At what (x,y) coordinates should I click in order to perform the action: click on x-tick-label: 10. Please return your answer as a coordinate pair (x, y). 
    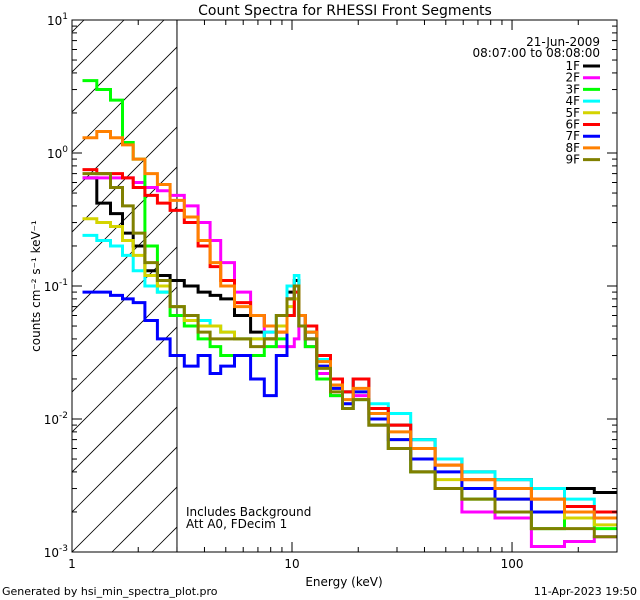
    Looking at the image, I should click on (291, 564).